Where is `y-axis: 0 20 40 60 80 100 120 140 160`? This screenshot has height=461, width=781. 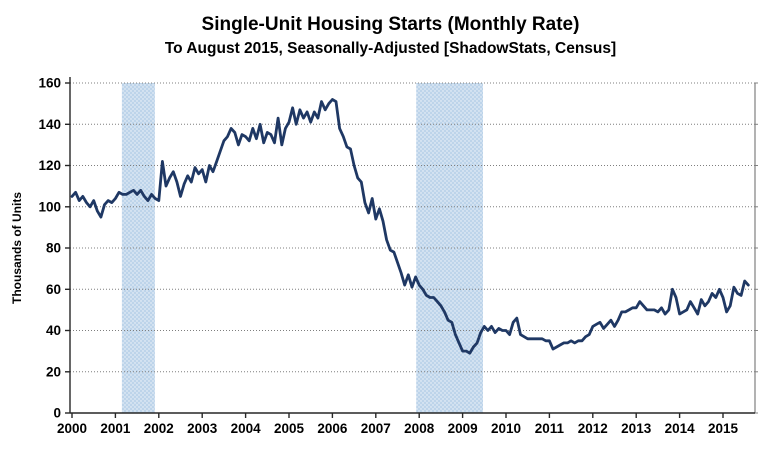 y-axis: 0 20 40 60 80 100 120 140 160 is located at coordinates (54, 248).